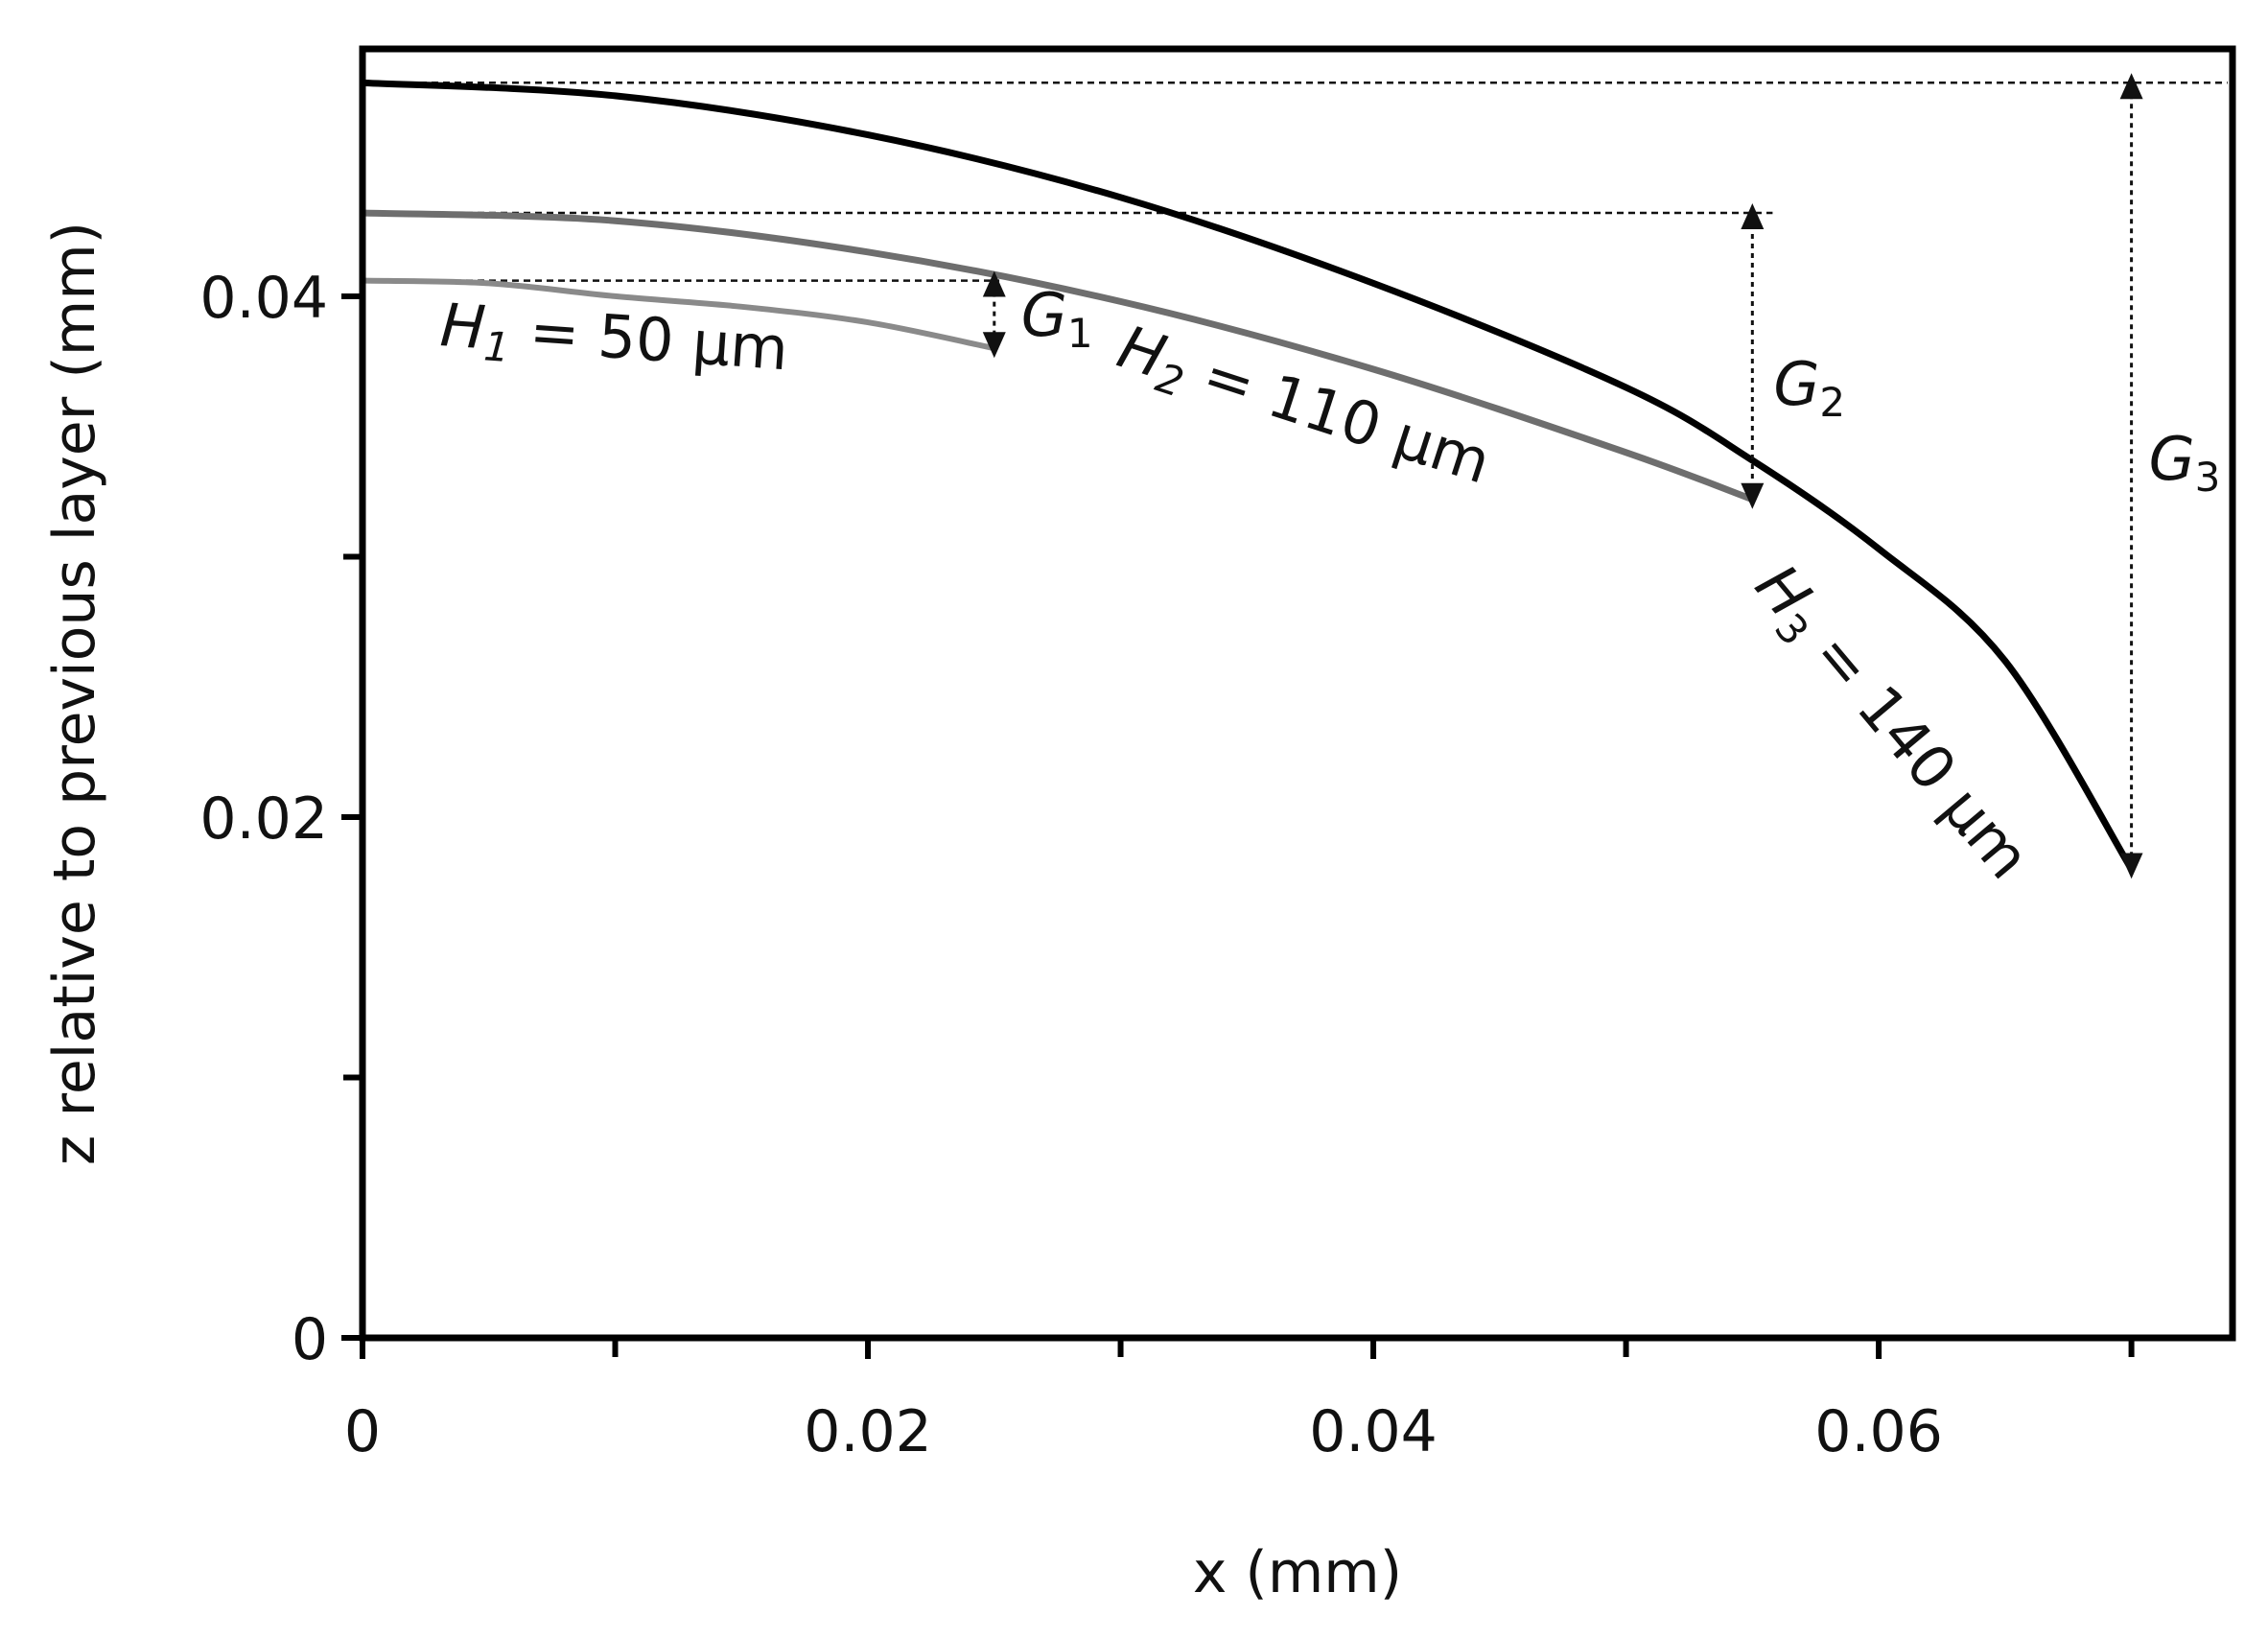  I want to click on gap-label-g3-sub: 3, so click(2208, 477).